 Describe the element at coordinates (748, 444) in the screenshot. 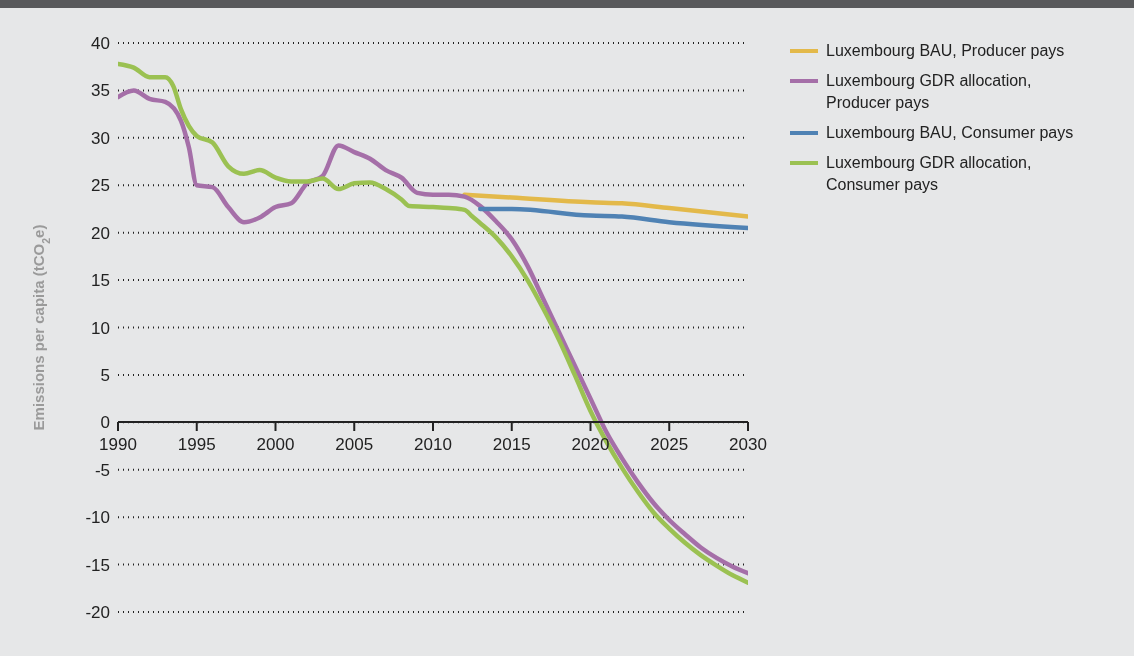

I see `x-tick-label: 2030` at that location.